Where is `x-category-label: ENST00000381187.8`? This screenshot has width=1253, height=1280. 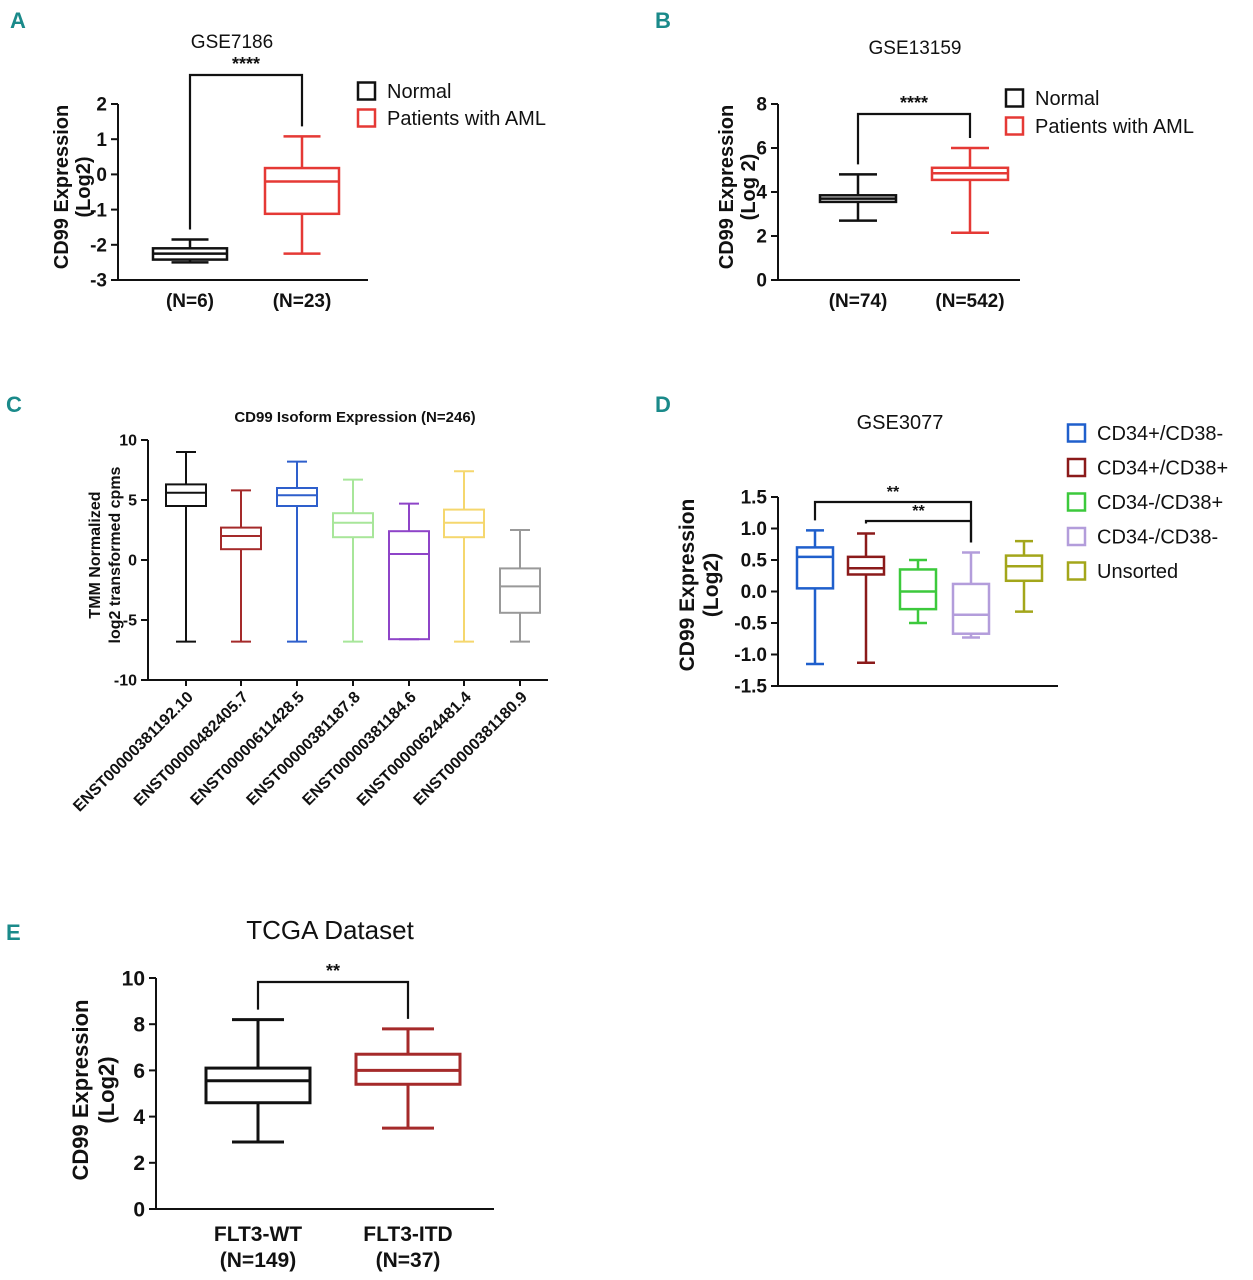 x-category-label: ENST00000381187.8 is located at coordinates (304, 749).